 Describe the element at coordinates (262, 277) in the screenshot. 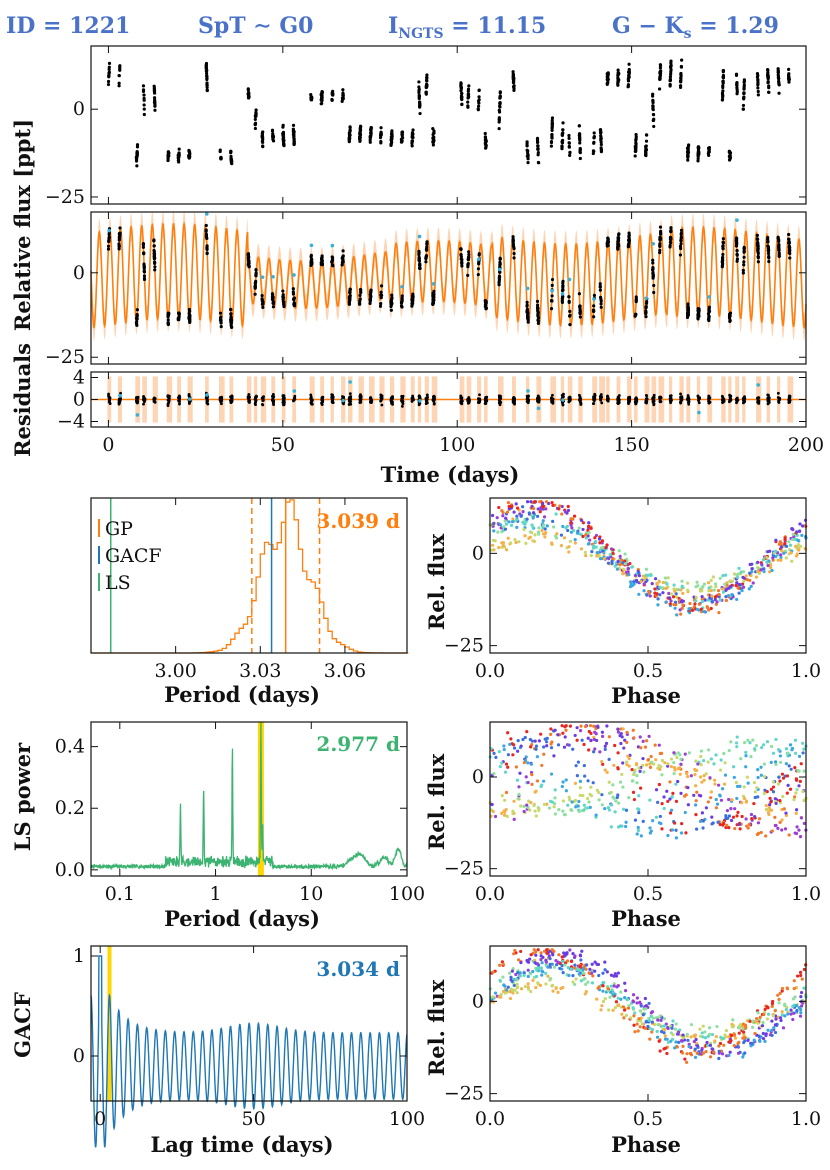

I see `outlier-point` at that location.